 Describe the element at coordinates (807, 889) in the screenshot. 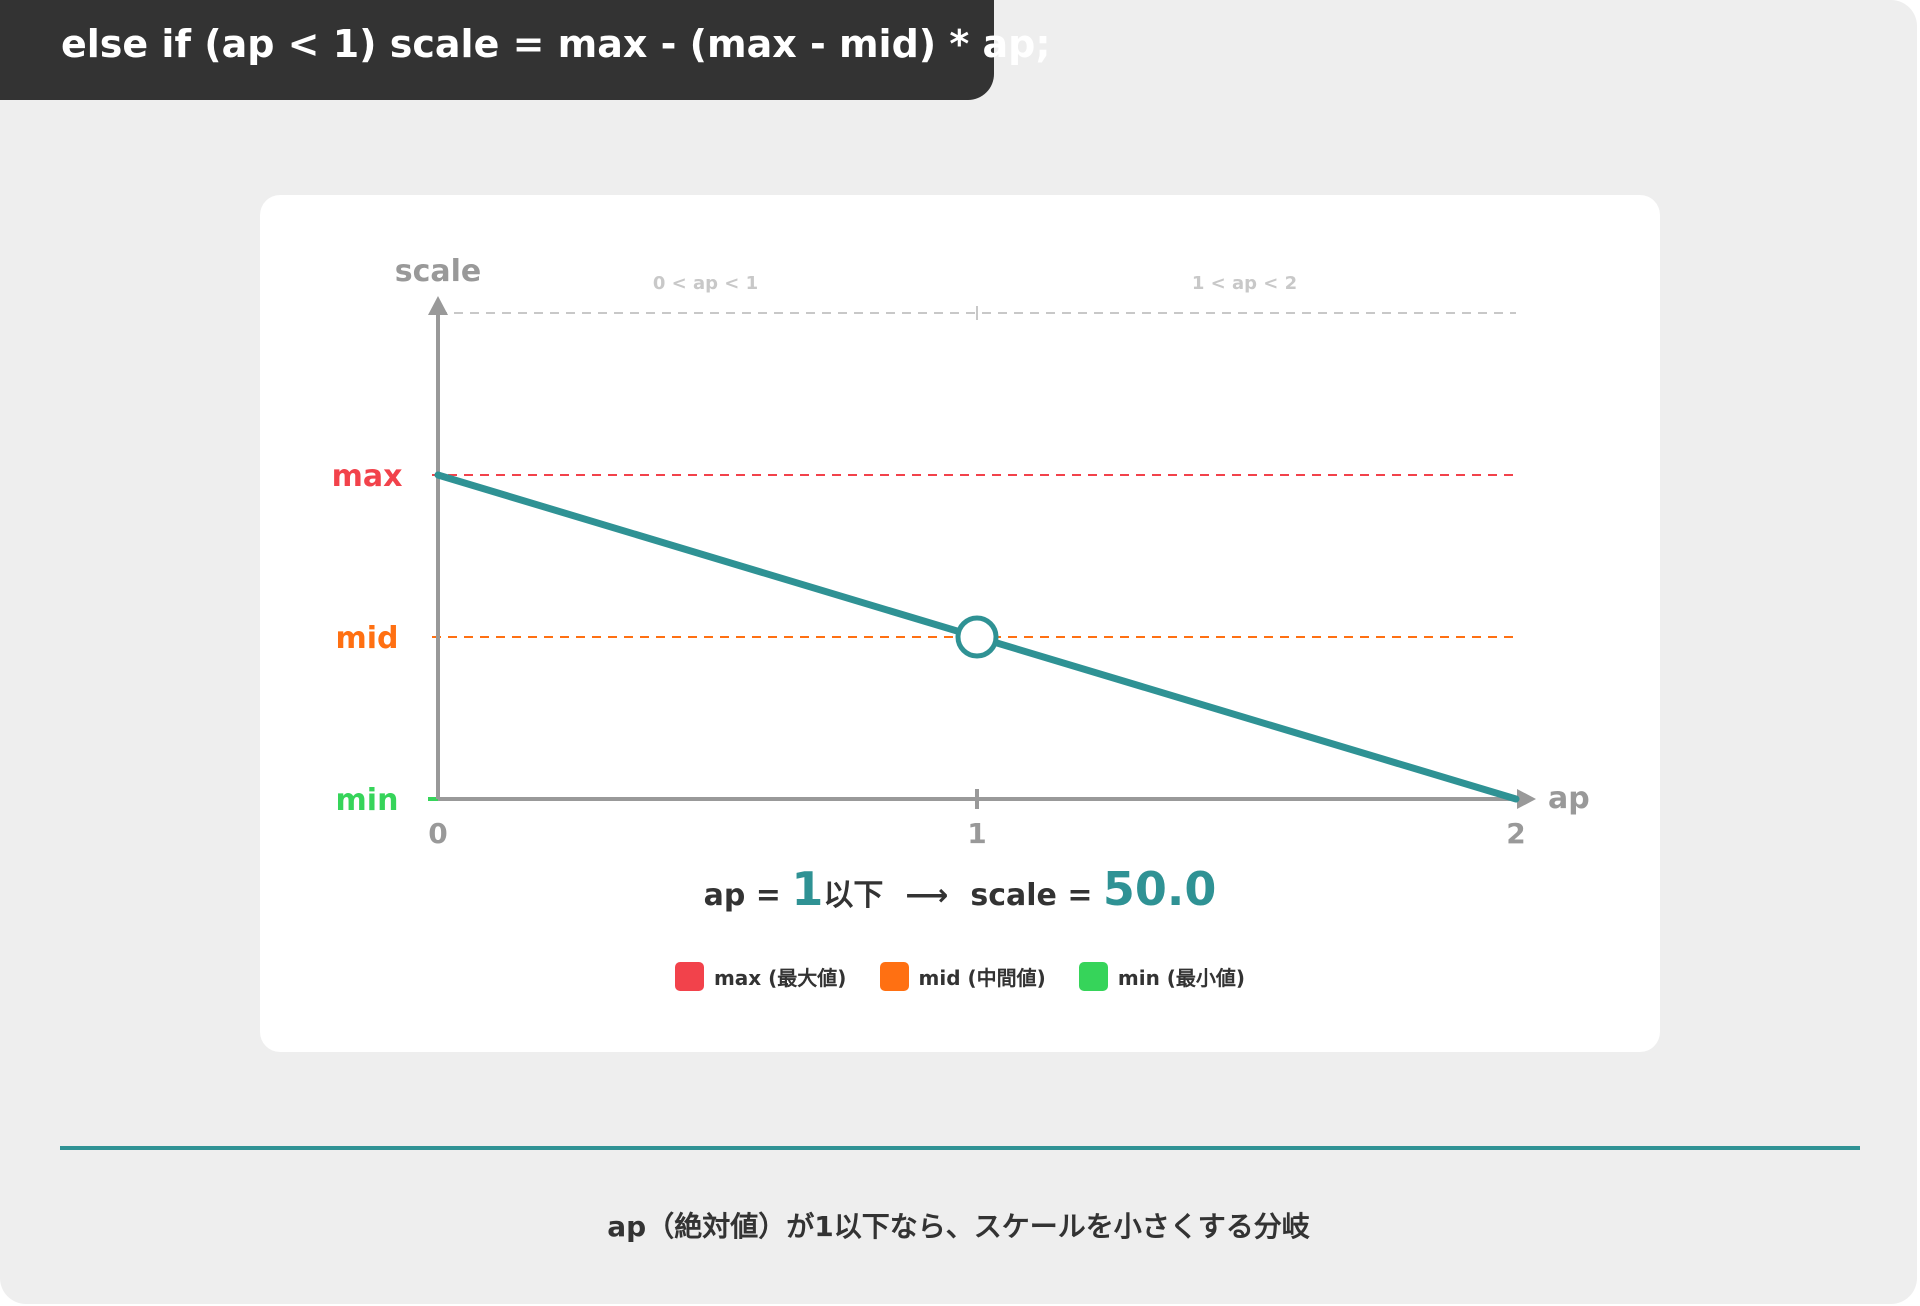

I see `summary-ap-value: 1` at that location.